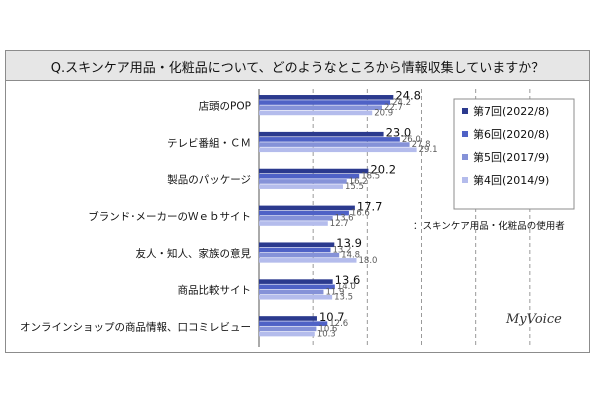  What do you see at coordinates (428, 150) in the screenshot?
I see `data-label: 29.1` at bounding box center [428, 150].